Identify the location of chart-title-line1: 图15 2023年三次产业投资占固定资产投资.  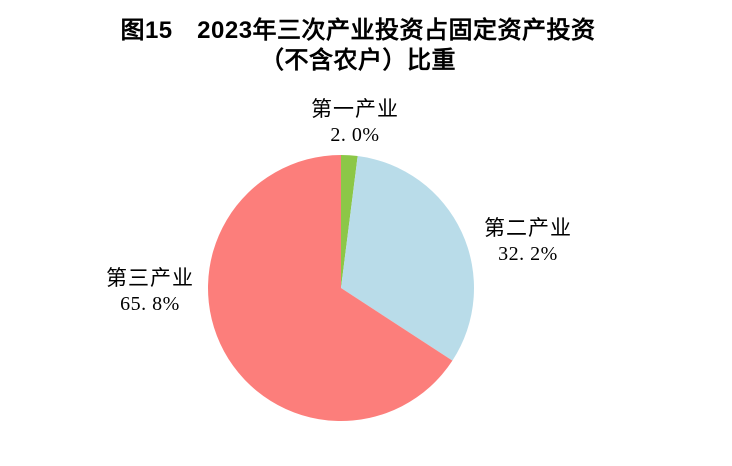
(358, 30).